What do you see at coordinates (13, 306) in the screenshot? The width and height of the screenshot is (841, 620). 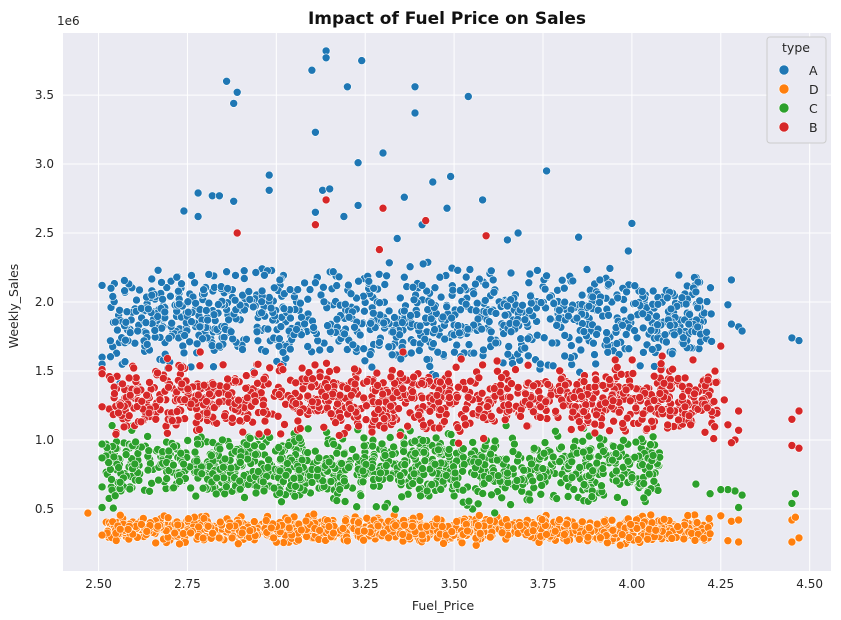 I see `y-axis-label: Weekly_Sales` at bounding box center [13, 306].